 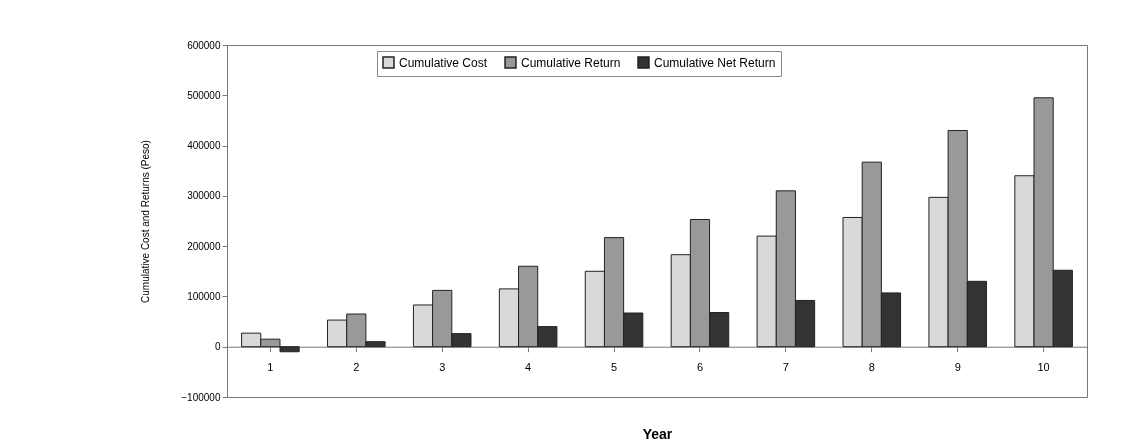 What do you see at coordinates (217, 347) in the screenshot?
I see `y-tick-label: 0` at bounding box center [217, 347].